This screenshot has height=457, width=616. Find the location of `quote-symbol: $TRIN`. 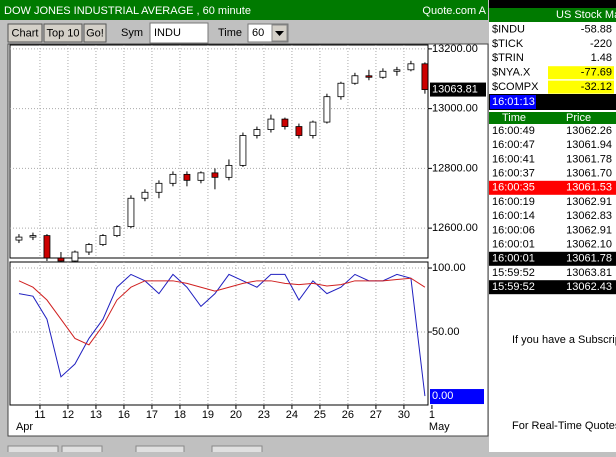

quote-symbol: $TRIN is located at coordinates (508, 58).